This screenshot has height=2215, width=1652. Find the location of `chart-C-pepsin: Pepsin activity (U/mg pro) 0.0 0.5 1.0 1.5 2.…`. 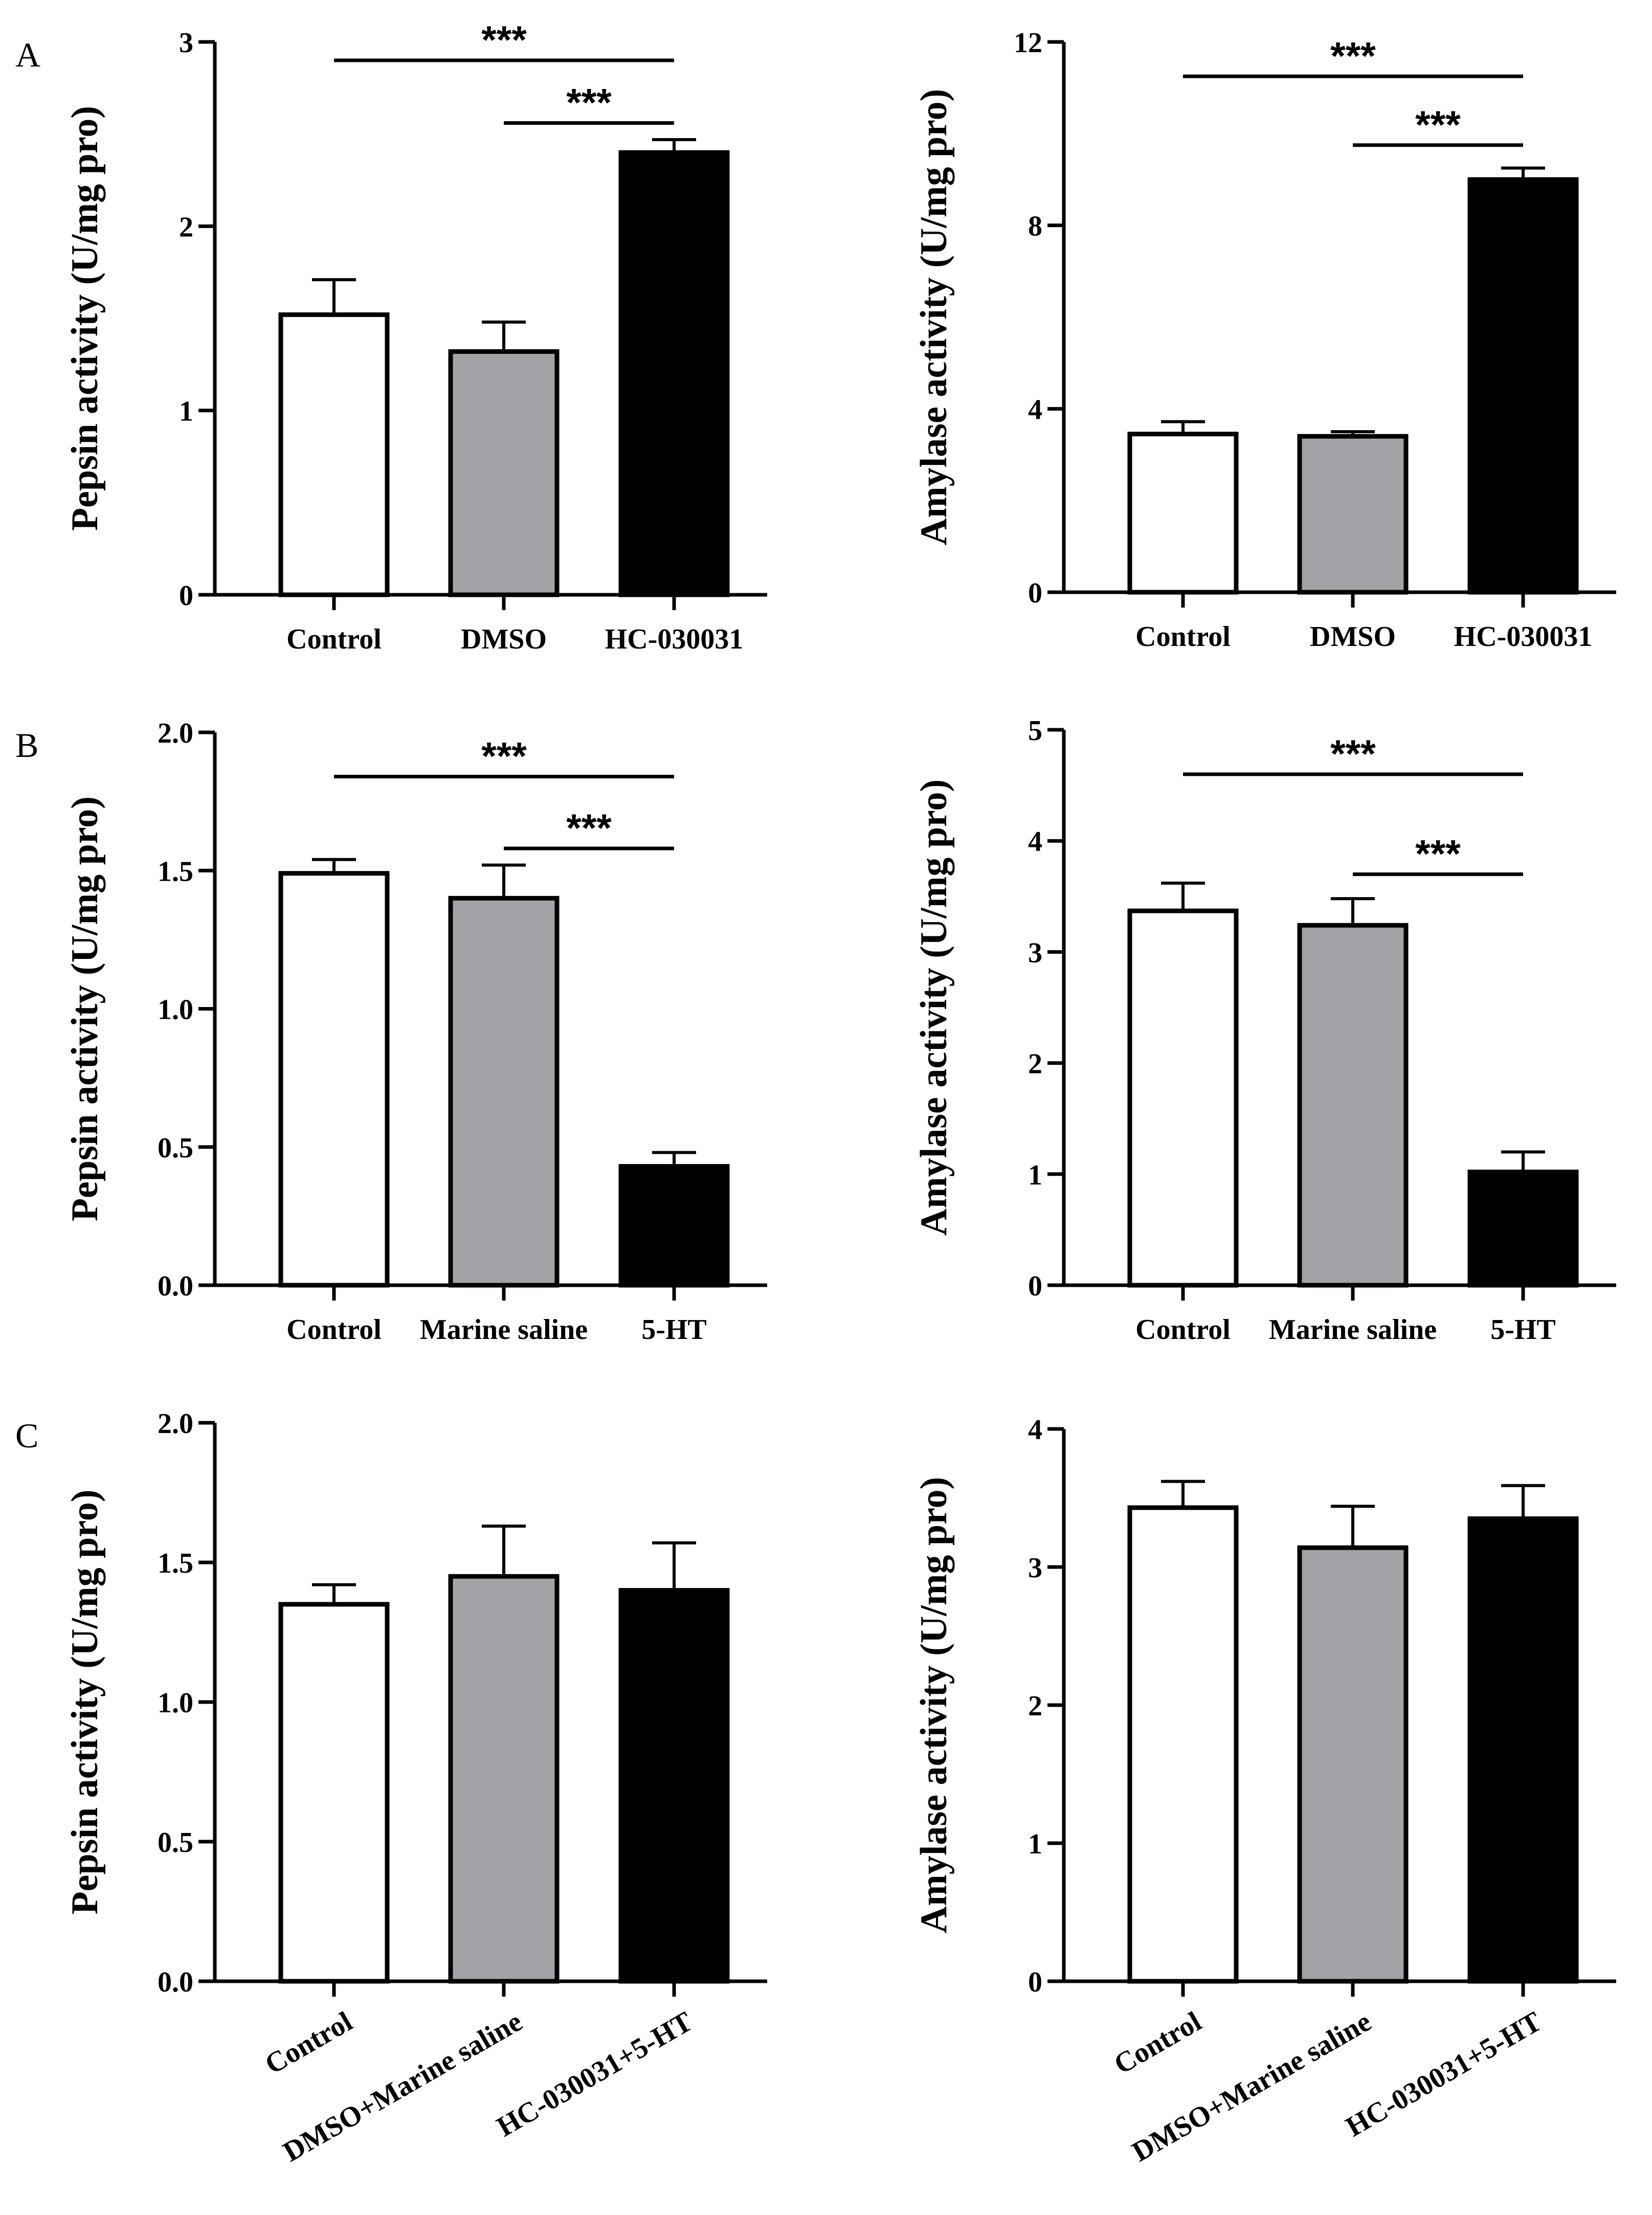

chart-C-pepsin: Pepsin activity (U/mg pro) 0.0 0.5 1.0 1.5 2.… is located at coordinates (415, 1788).